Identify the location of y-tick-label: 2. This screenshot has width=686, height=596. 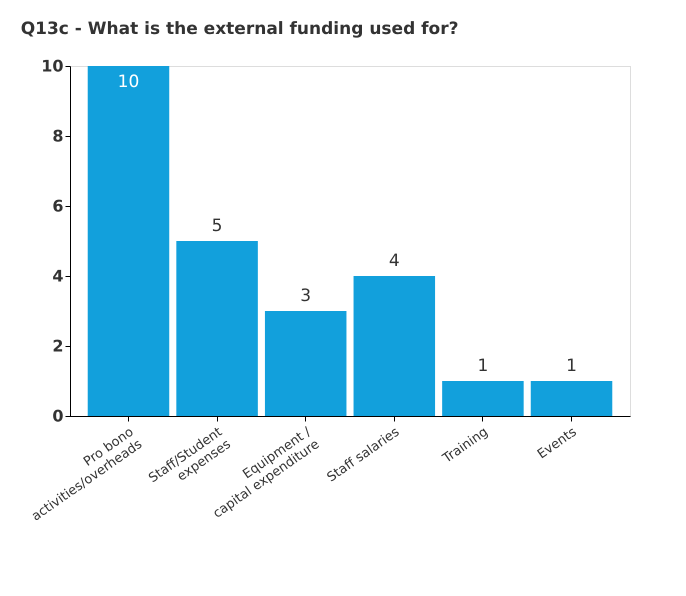
(58, 346).